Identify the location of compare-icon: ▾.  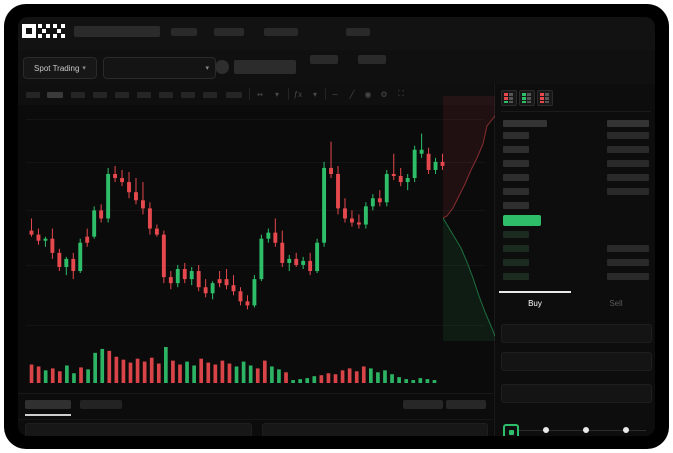
(314, 94).